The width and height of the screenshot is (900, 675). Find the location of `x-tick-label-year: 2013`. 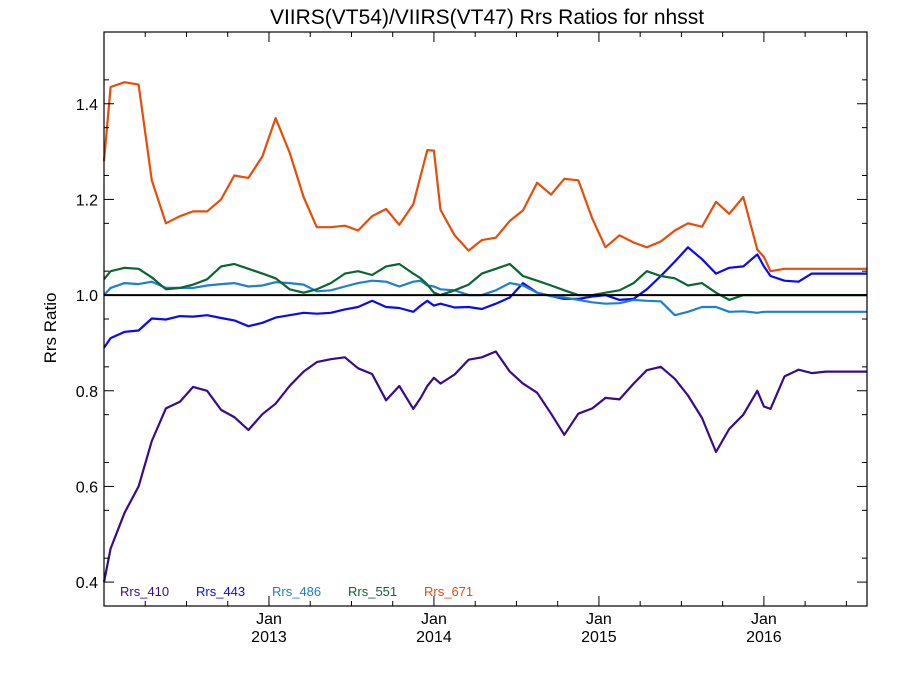

x-tick-label-year: 2013 is located at coordinates (269, 637).